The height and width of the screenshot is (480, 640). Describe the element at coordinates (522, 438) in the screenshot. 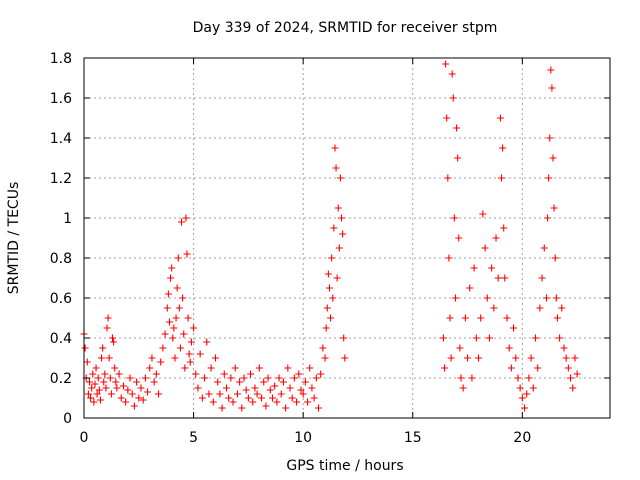

I see `x-tick-label: 20` at that location.